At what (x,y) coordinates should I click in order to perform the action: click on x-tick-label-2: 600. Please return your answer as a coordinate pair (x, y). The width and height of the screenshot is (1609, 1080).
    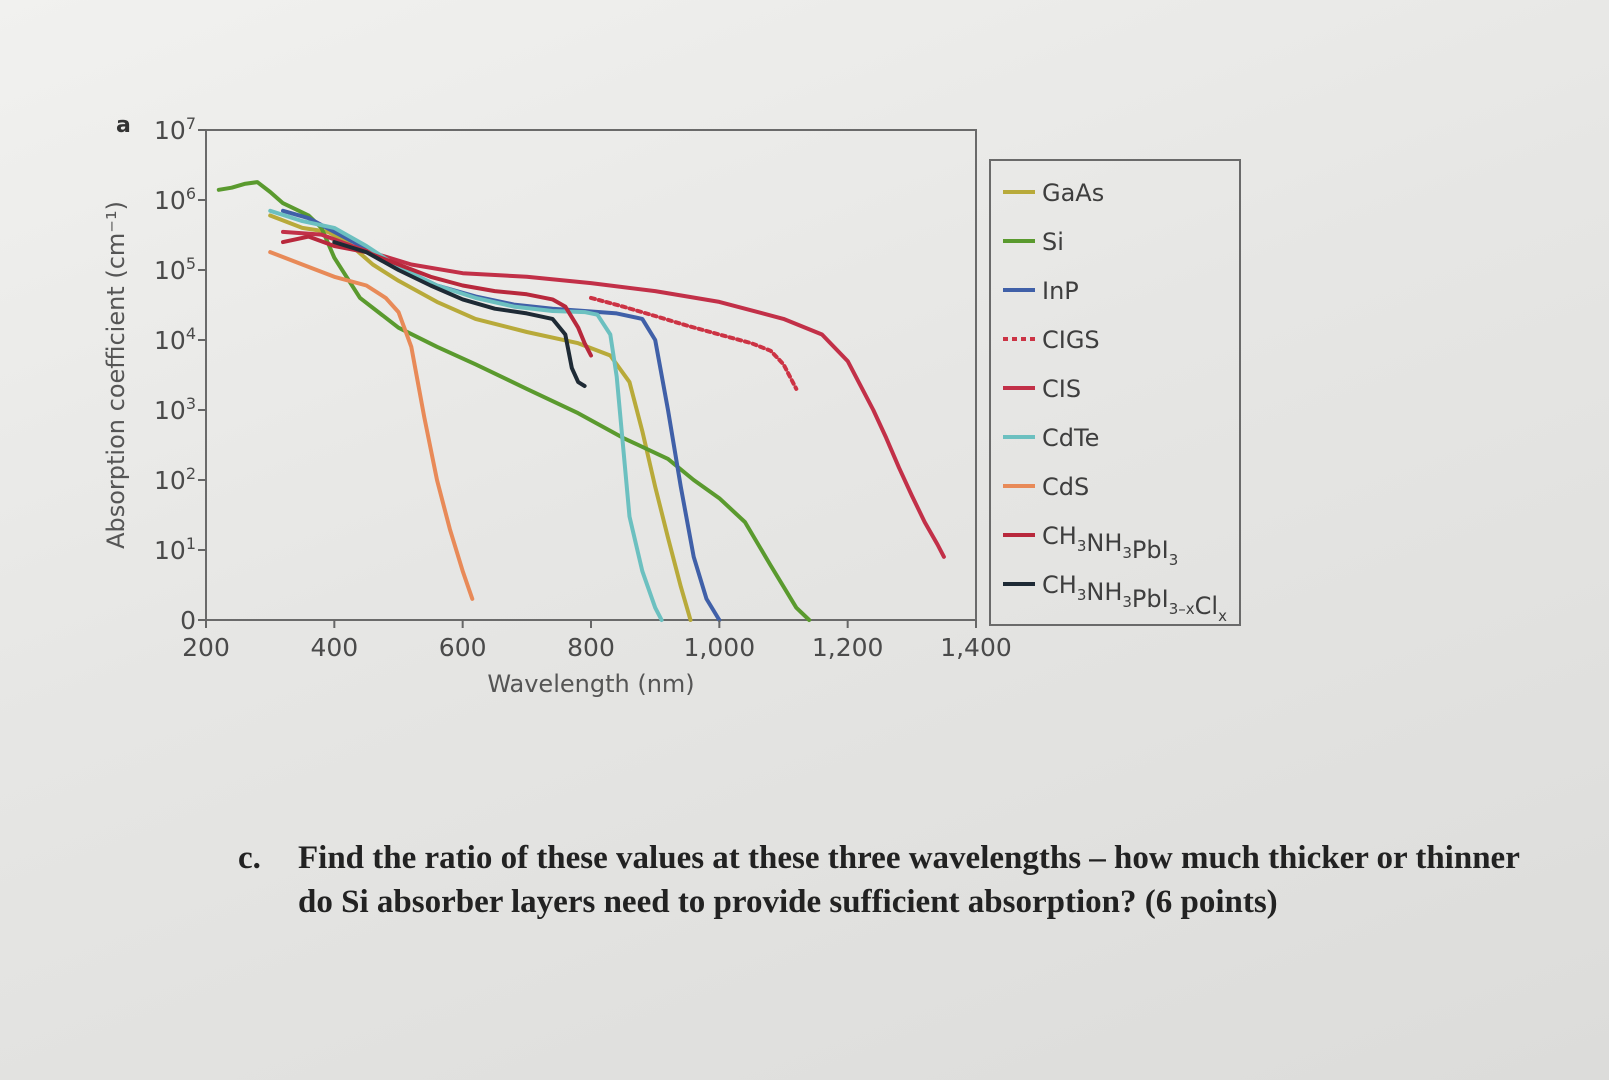
    Looking at the image, I should click on (463, 647).